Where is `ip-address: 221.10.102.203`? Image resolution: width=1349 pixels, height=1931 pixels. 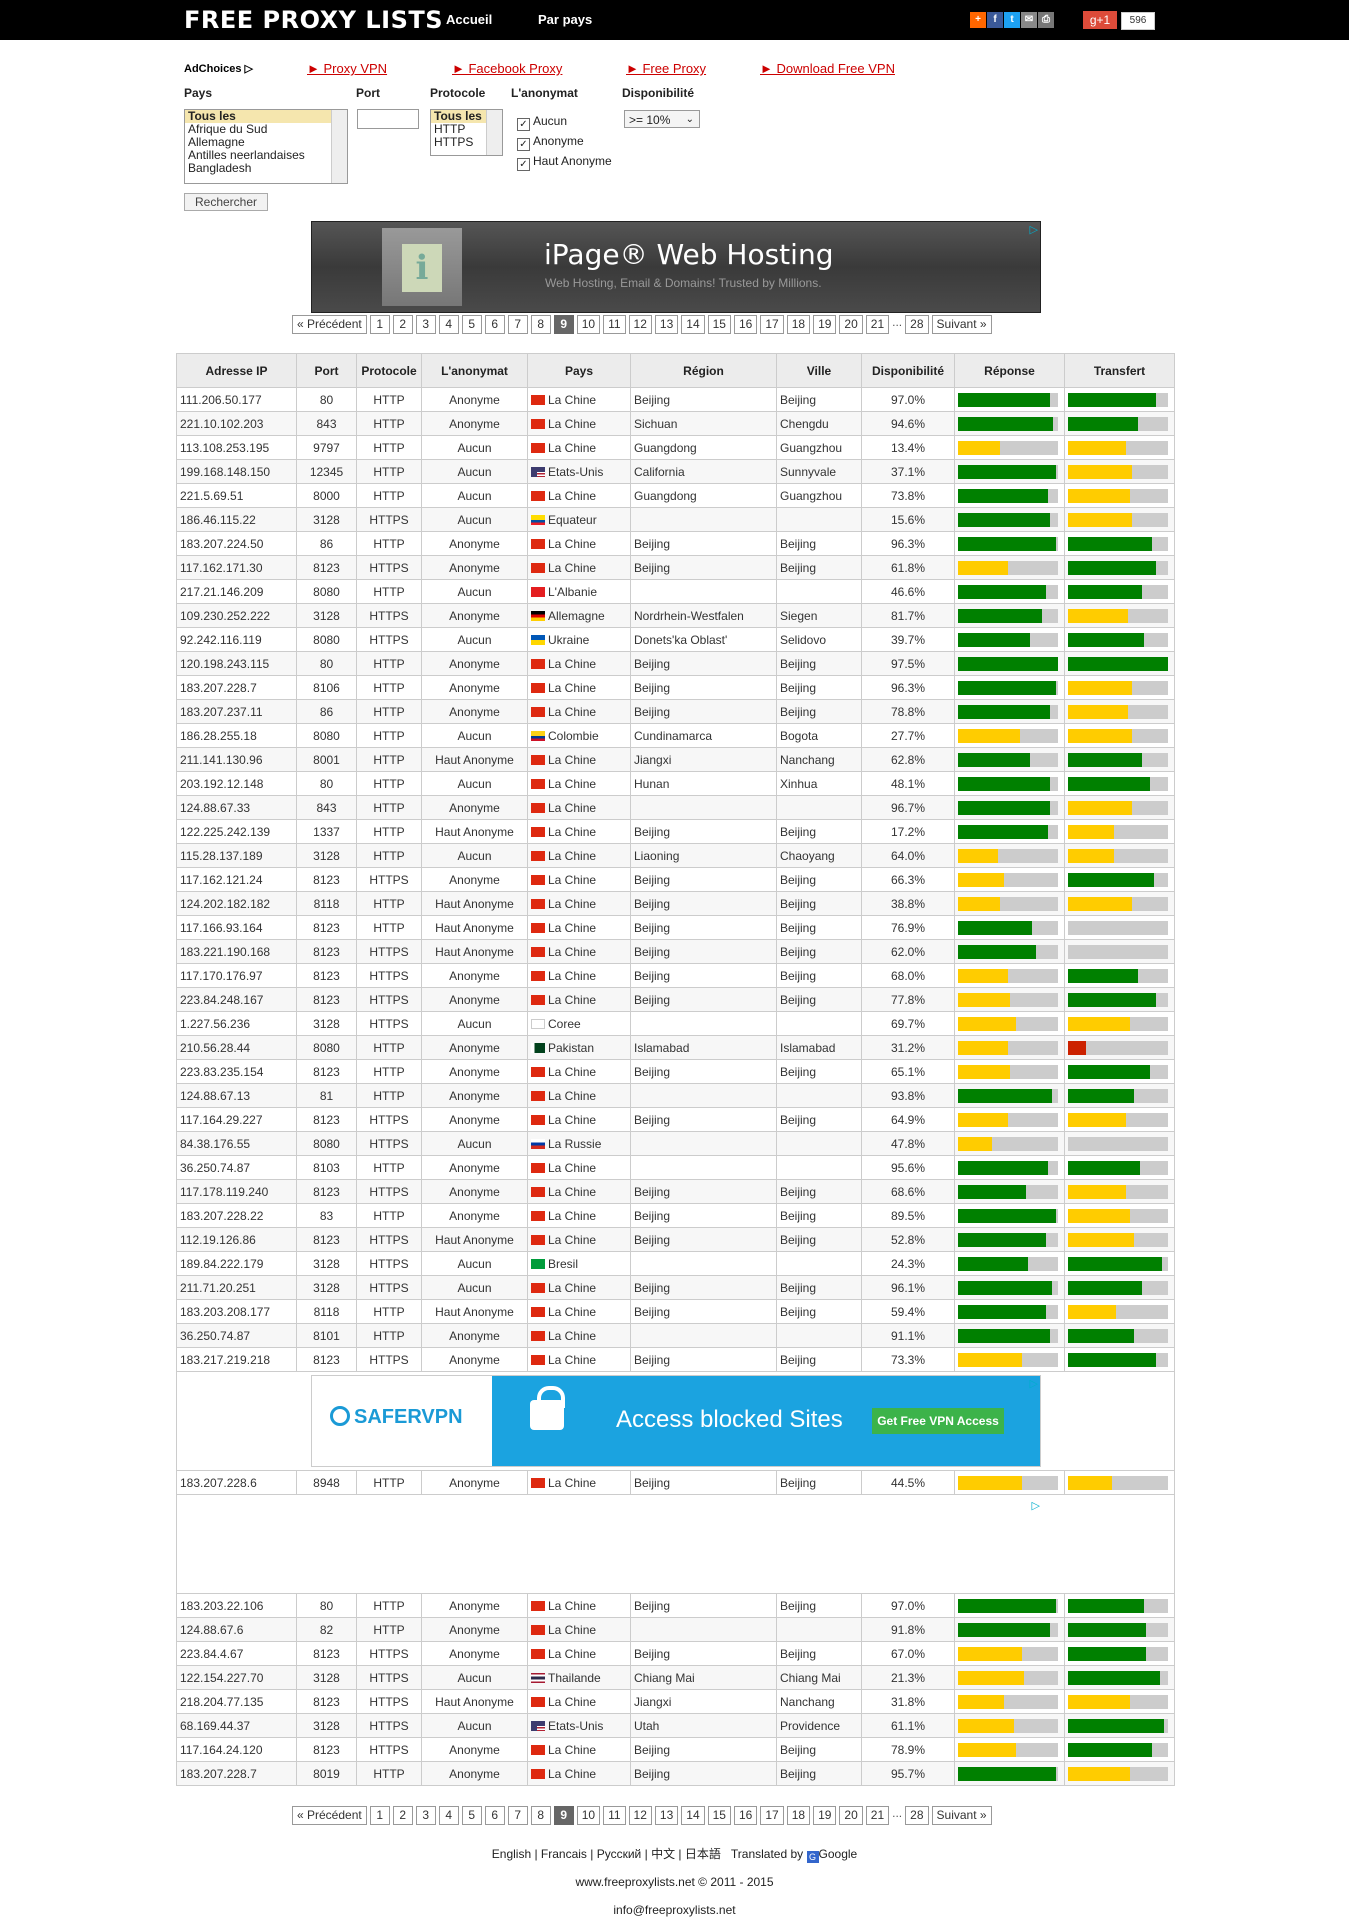 ip-address: 221.10.102.203 is located at coordinates (236, 423).